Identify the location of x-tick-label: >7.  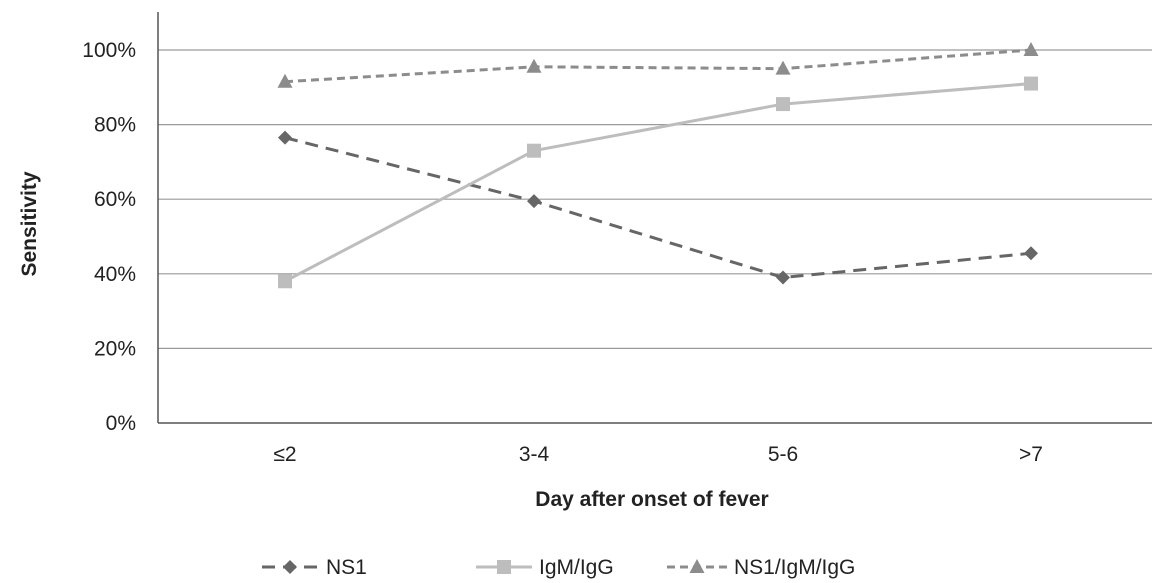
(1031, 454).